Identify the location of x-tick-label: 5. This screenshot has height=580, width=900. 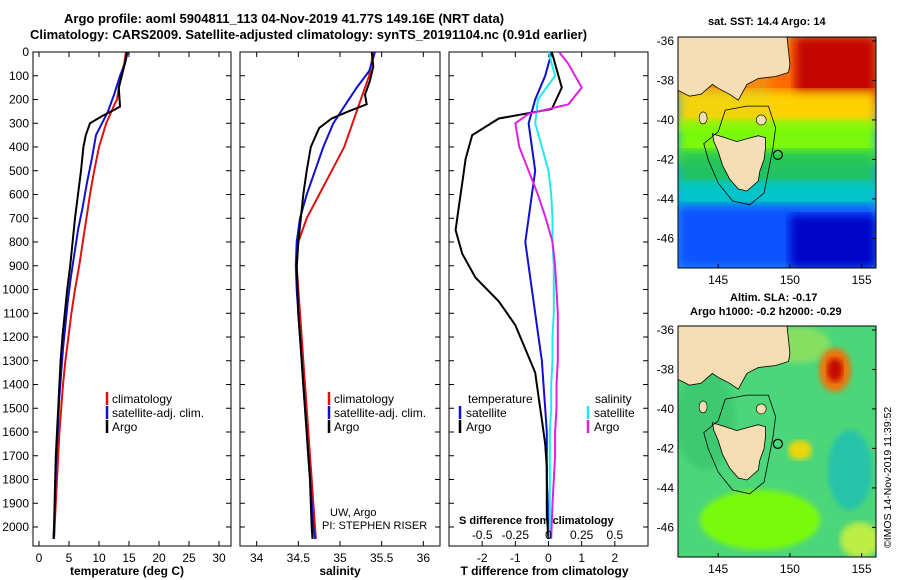
(69, 558).